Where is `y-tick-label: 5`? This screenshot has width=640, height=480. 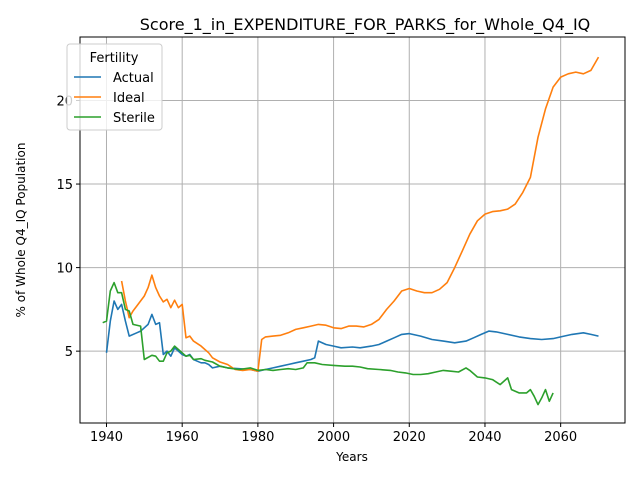 y-tick-label: 5 is located at coordinates (69, 352).